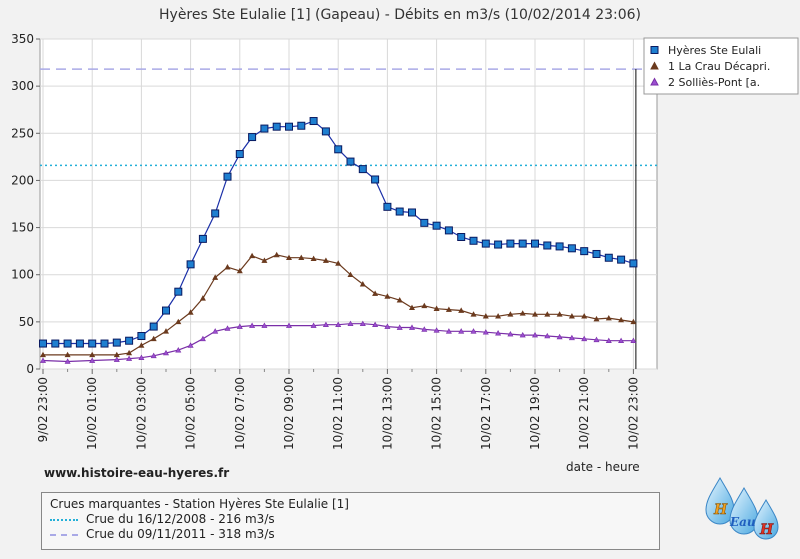  What do you see at coordinates (486, 413) in the screenshot?
I see `x-tick-label: 10/02 17:00` at bounding box center [486, 413].